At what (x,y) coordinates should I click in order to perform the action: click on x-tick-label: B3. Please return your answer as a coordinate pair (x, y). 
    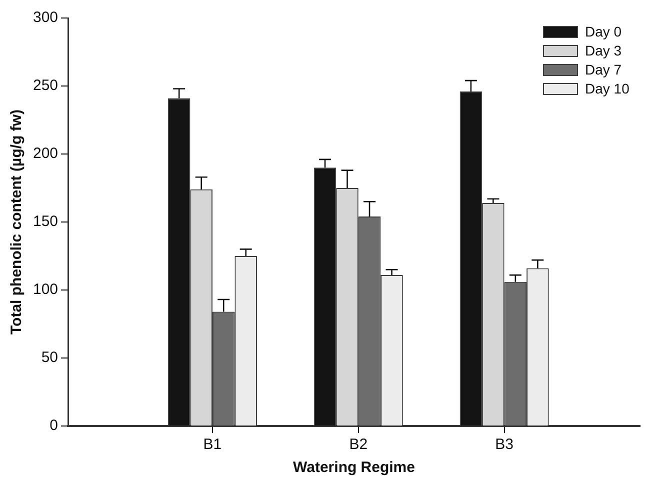
    Looking at the image, I should click on (504, 445).